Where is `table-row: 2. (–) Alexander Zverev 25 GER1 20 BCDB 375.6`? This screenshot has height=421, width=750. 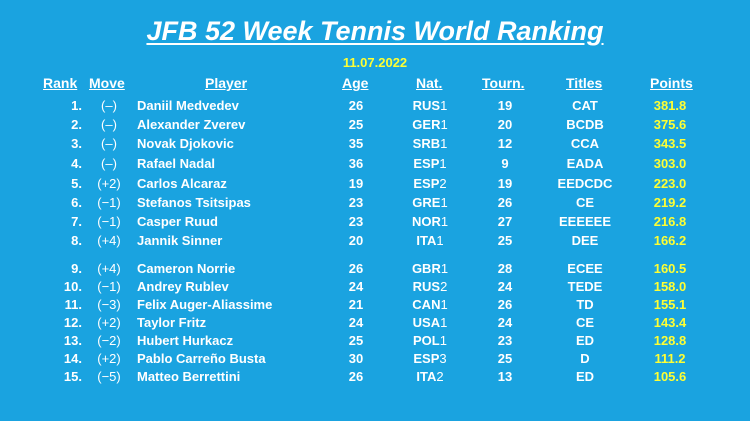
table-row: 2. (–) Alexander Zverev 25 GER1 20 BCDB 375.6 is located at coordinates (375, 126).